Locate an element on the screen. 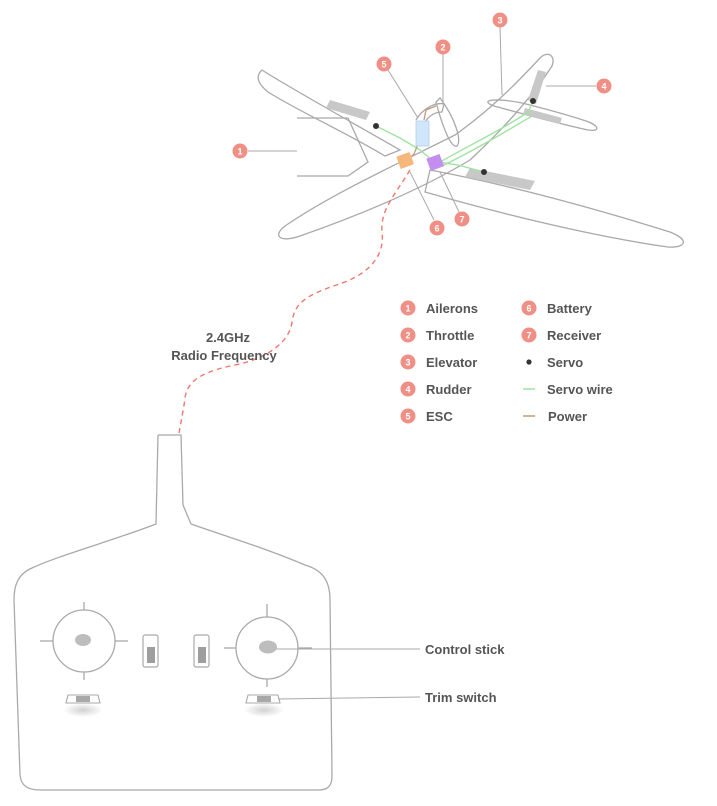  esc-component is located at coordinates (422, 133).